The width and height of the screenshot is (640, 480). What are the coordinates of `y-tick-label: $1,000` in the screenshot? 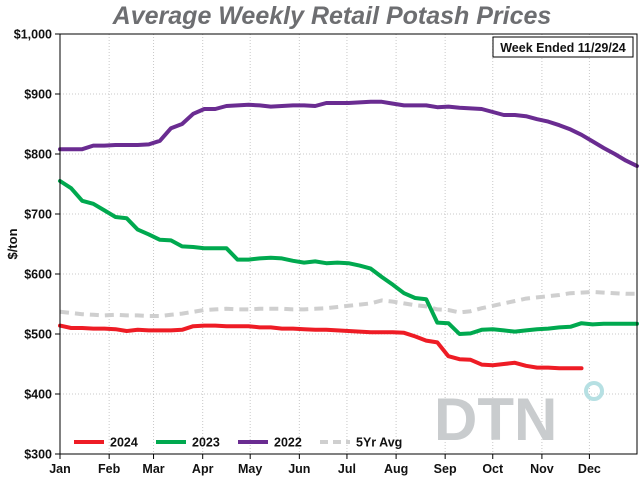 It's located at (33, 35).